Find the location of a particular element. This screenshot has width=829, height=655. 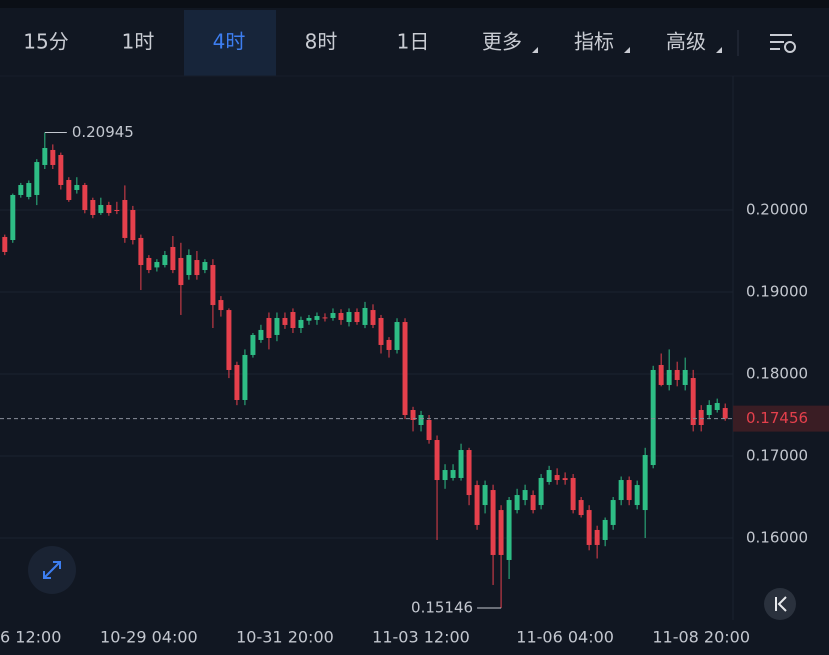

tab: 指标 is located at coordinates (594, 42).